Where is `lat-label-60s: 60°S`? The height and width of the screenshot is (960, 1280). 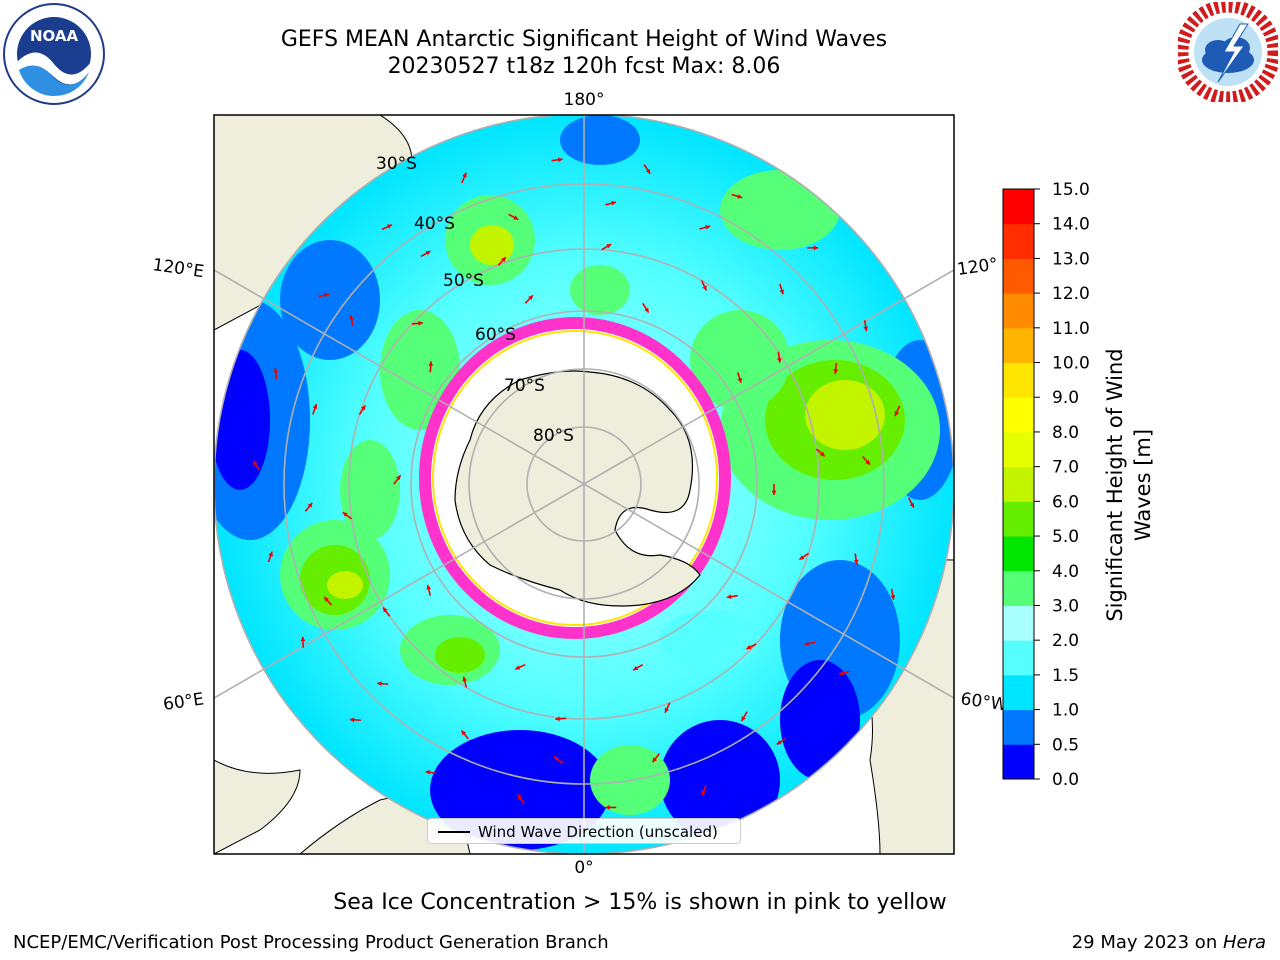
lat-label-60s: 60°S is located at coordinates (495, 335).